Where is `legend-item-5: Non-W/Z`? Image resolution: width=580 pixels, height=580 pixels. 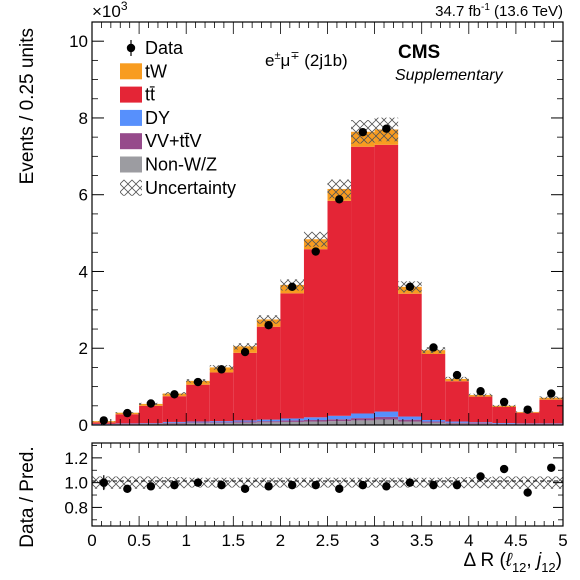 legend-item-5: Non-W/Z is located at coordinates (168, 165).